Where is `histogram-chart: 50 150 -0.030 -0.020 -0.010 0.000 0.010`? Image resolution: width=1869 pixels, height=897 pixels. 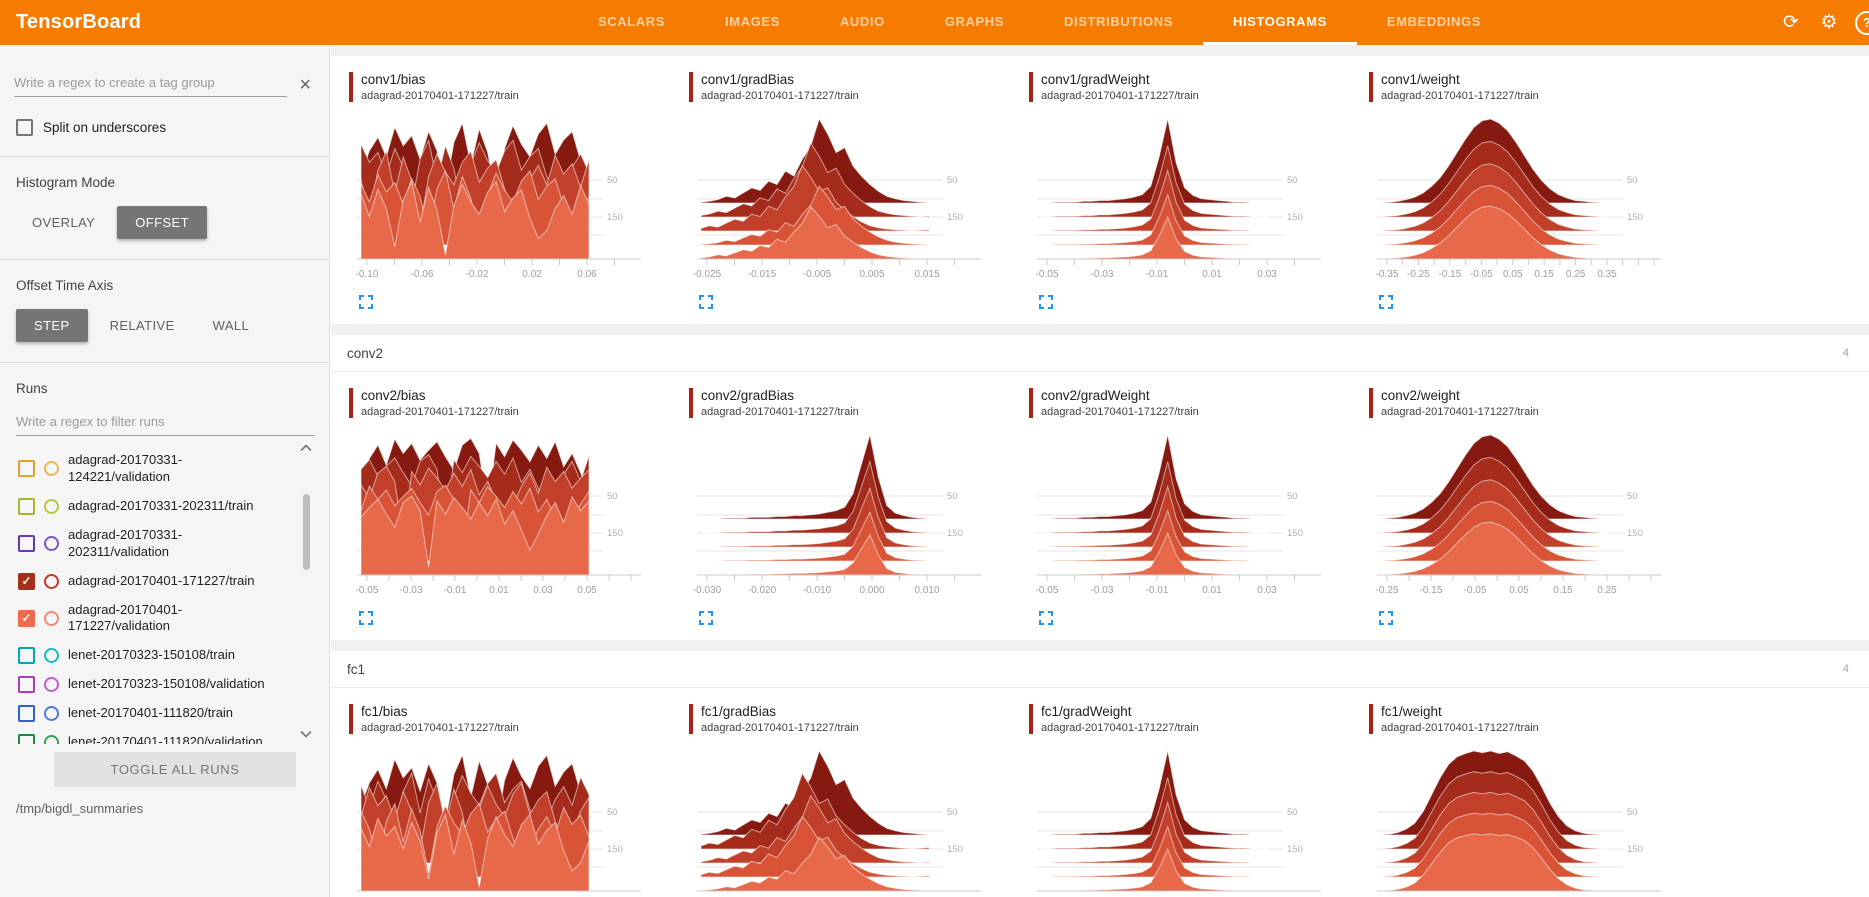 histogram-chart: 50 150 -0.030 -0.020 -0.010 0.000 0.010 is located at coordinates (839, 517).